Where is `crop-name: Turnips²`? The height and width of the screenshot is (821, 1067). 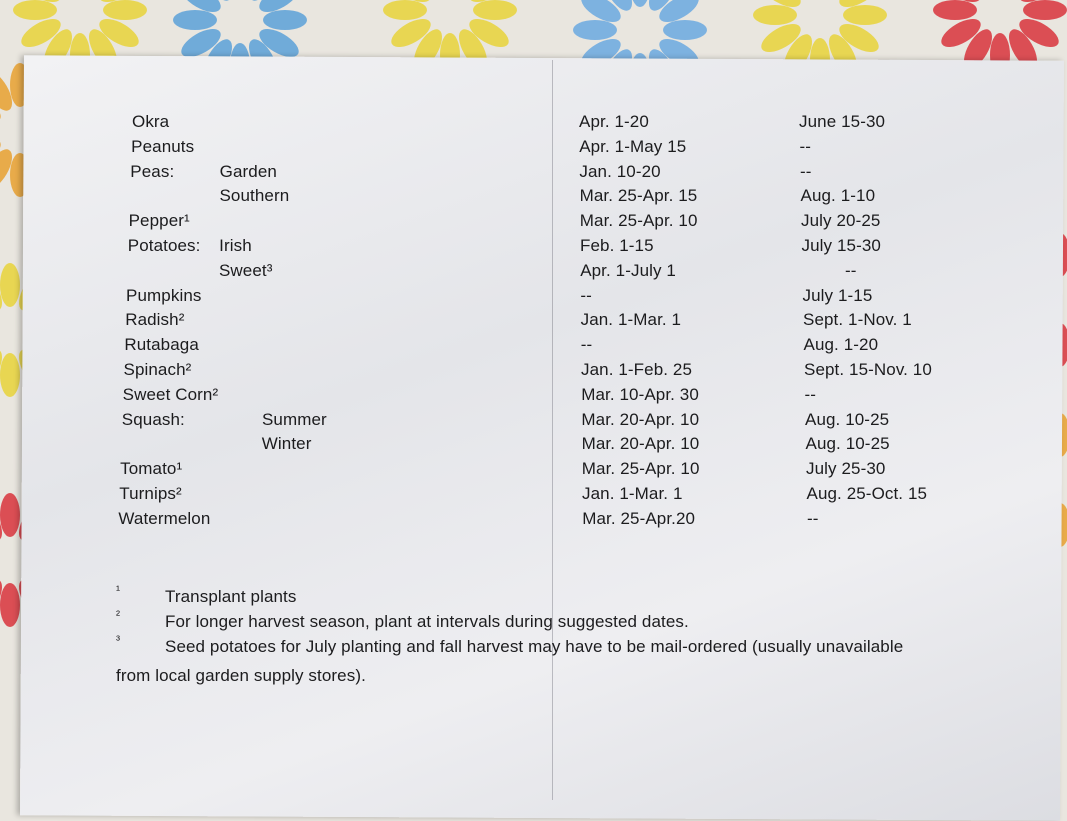
crop-name: Turnips² is located at coordinates (150, 494).